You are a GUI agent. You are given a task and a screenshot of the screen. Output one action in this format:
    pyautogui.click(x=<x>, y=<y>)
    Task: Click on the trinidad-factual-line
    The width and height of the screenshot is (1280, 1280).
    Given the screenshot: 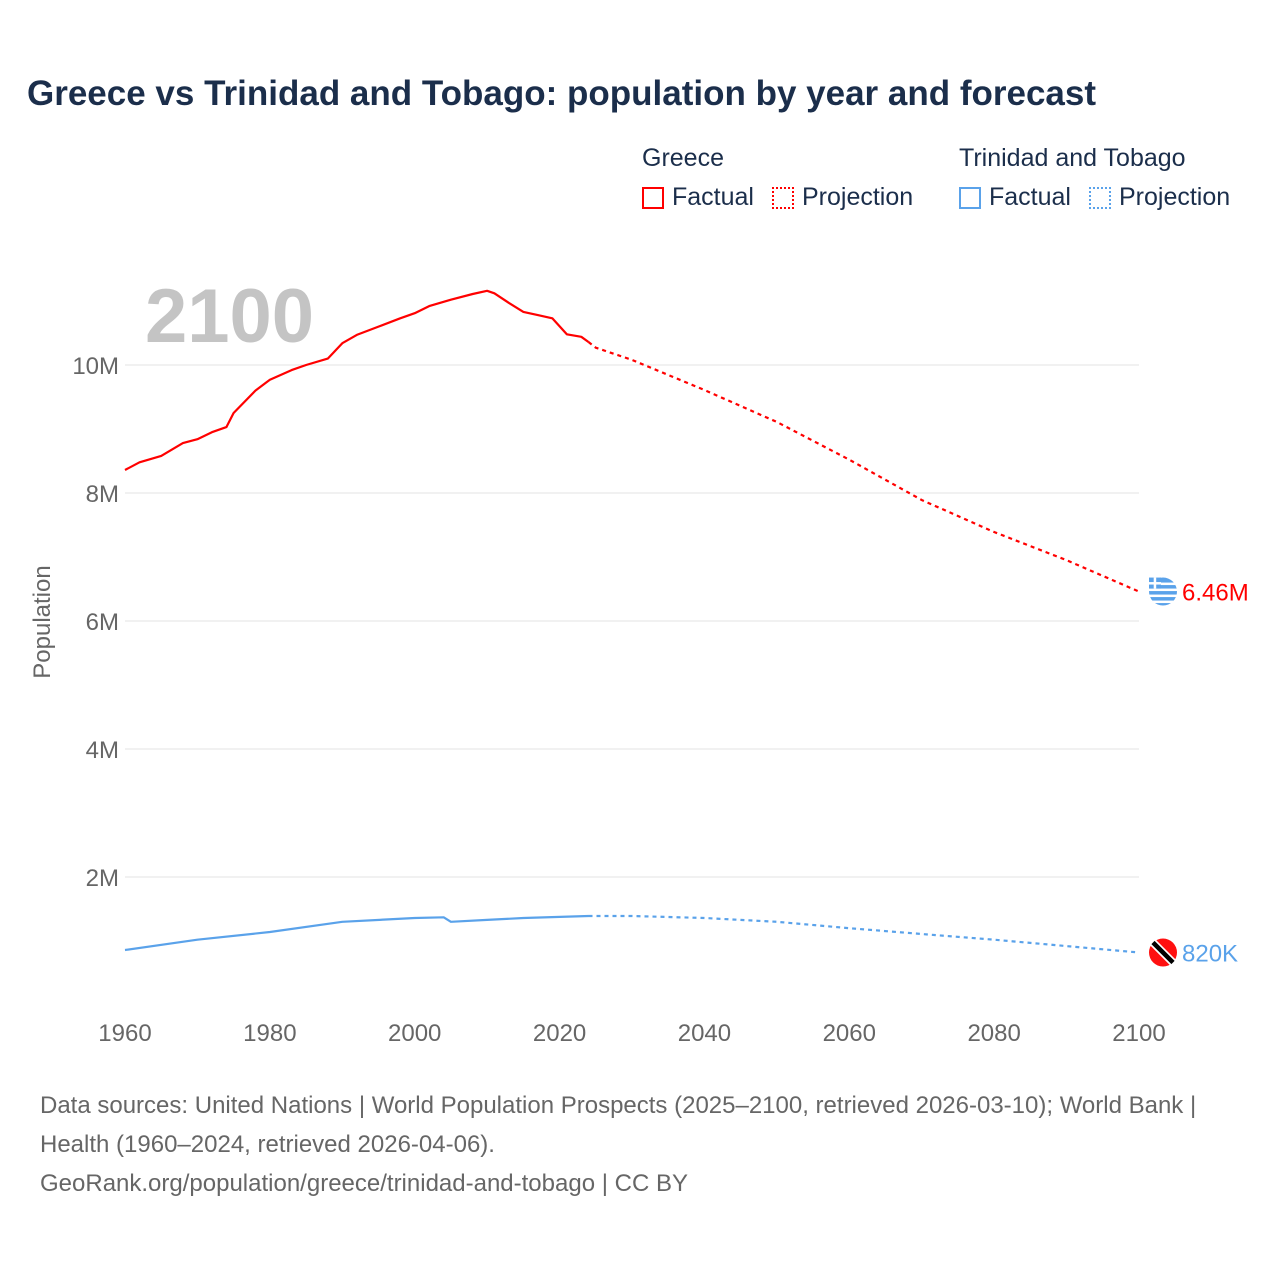 What is the action you would take?
    pyautogui.click(x=356, y=933)
    